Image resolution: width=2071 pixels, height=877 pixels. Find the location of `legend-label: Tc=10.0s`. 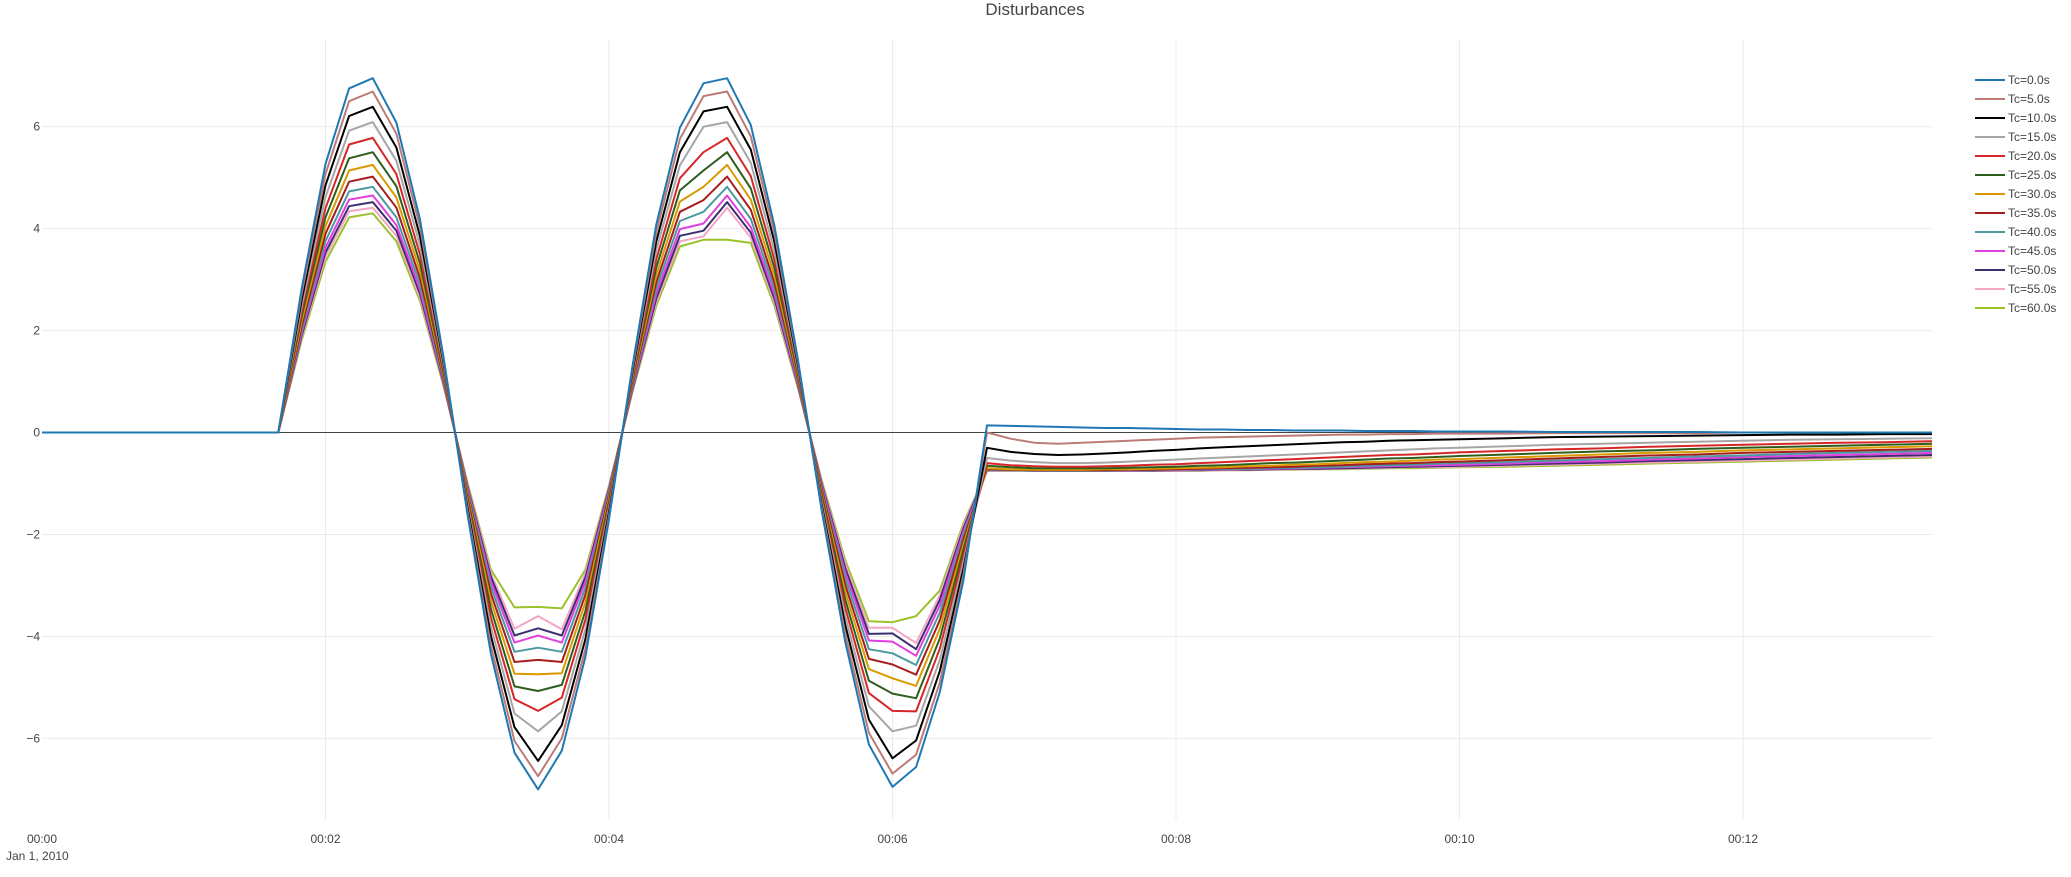

legend-label: Tc=10.0s is located at coordinates (2032, 118).